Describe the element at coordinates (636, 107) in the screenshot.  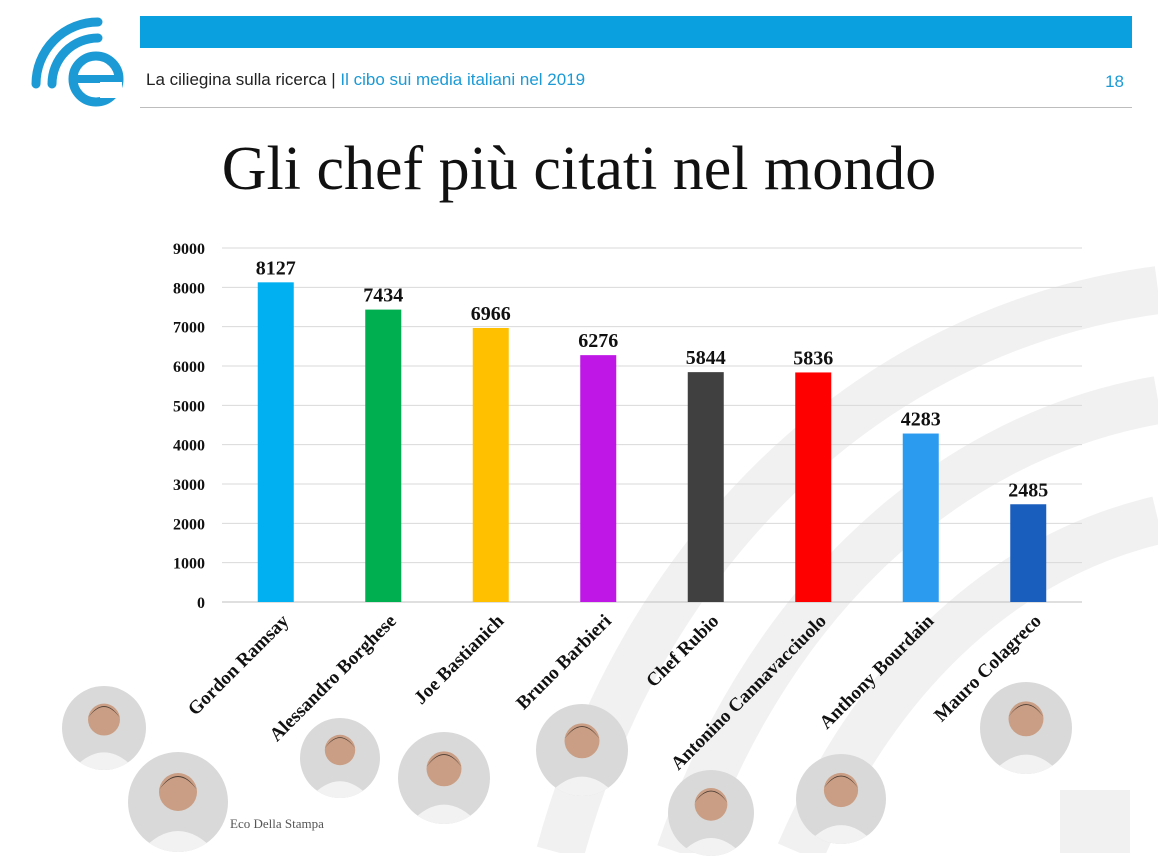
I see `header-divider` at that location.